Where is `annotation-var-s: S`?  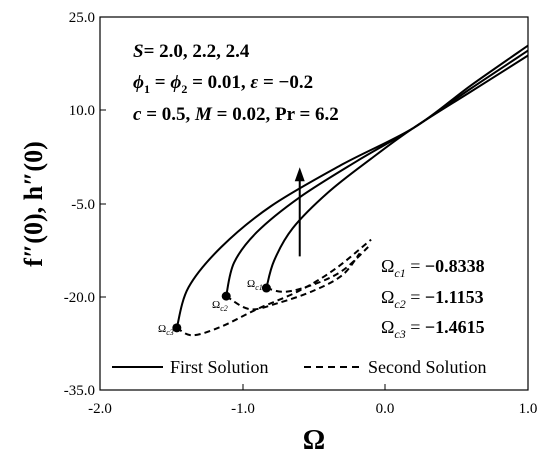
annotation-var-s: S is located at coordinates (138, 51).